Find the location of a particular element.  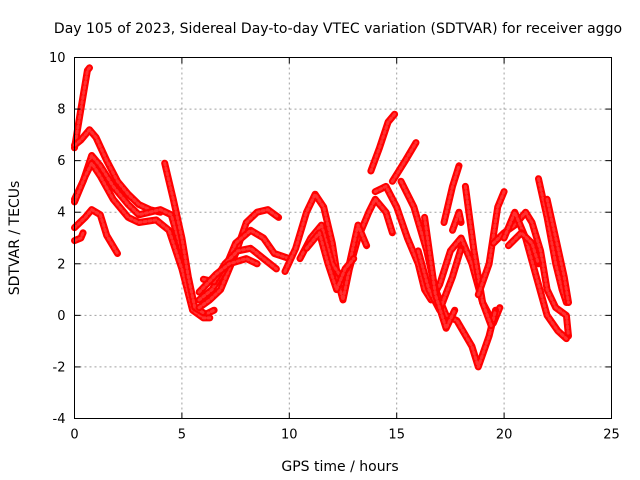

y-tick-label: -4 is located at coordinates (59, 419).